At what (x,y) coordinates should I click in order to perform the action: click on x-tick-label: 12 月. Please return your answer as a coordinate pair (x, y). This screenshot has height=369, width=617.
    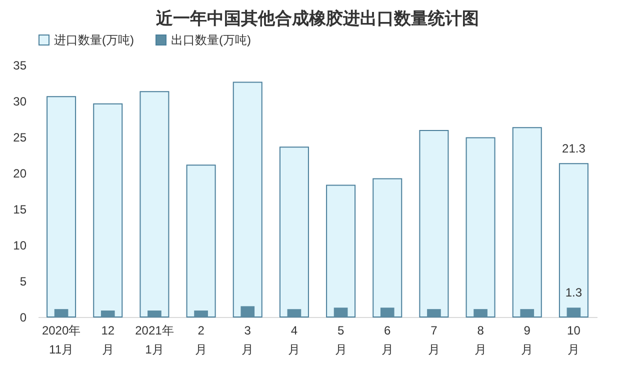
    Looking at the image, I should click on (108, 340).